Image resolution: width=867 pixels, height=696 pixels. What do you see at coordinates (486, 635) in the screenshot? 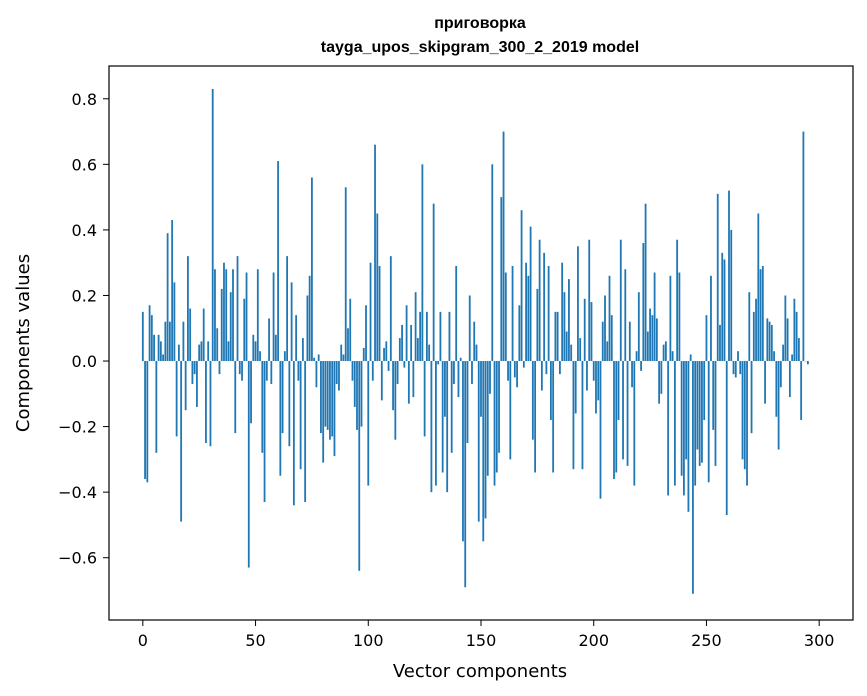
I see `x-axis-ticks: 0 50 100 150 200 250 300` at bounding box center [486, 635].